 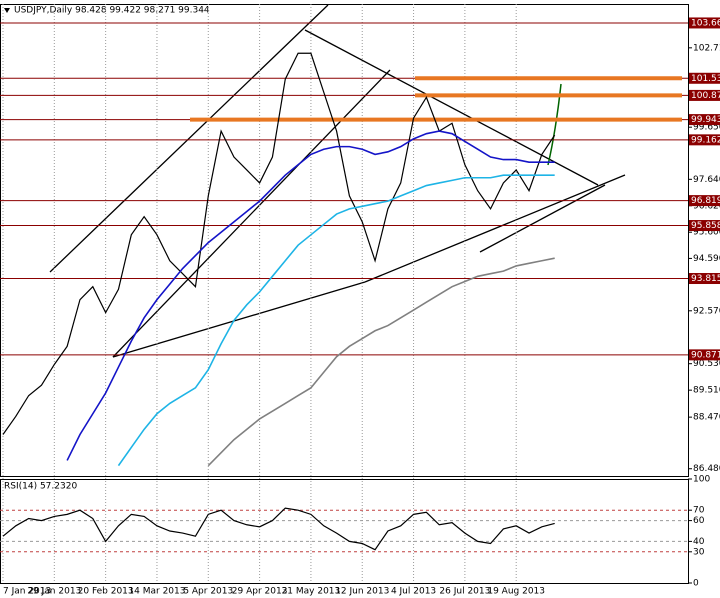 What do you see at coordinates (106, 592) in the screenshot?
I see `x-tick-label: 20 Feb 2013` at bounding box center [106, 592].